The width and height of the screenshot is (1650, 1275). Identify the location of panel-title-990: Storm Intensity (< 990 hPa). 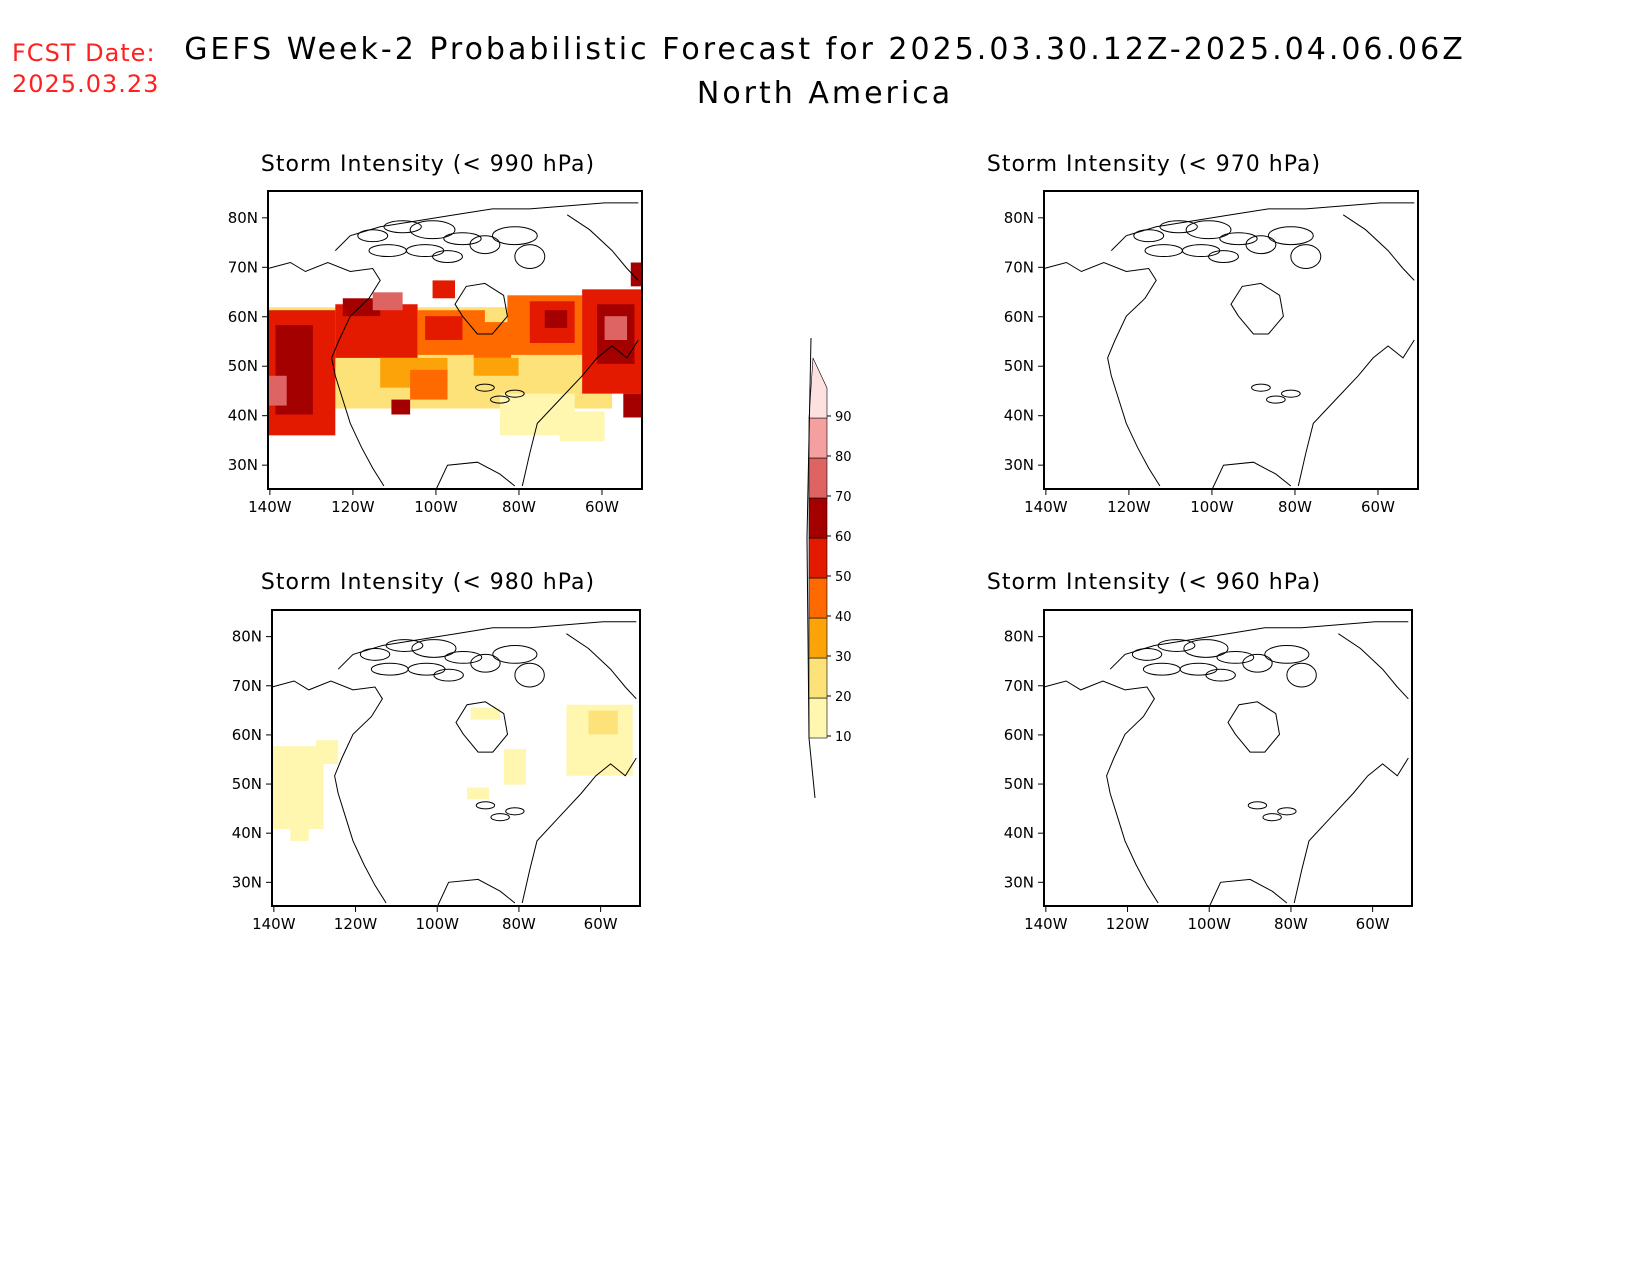
(428, 164).